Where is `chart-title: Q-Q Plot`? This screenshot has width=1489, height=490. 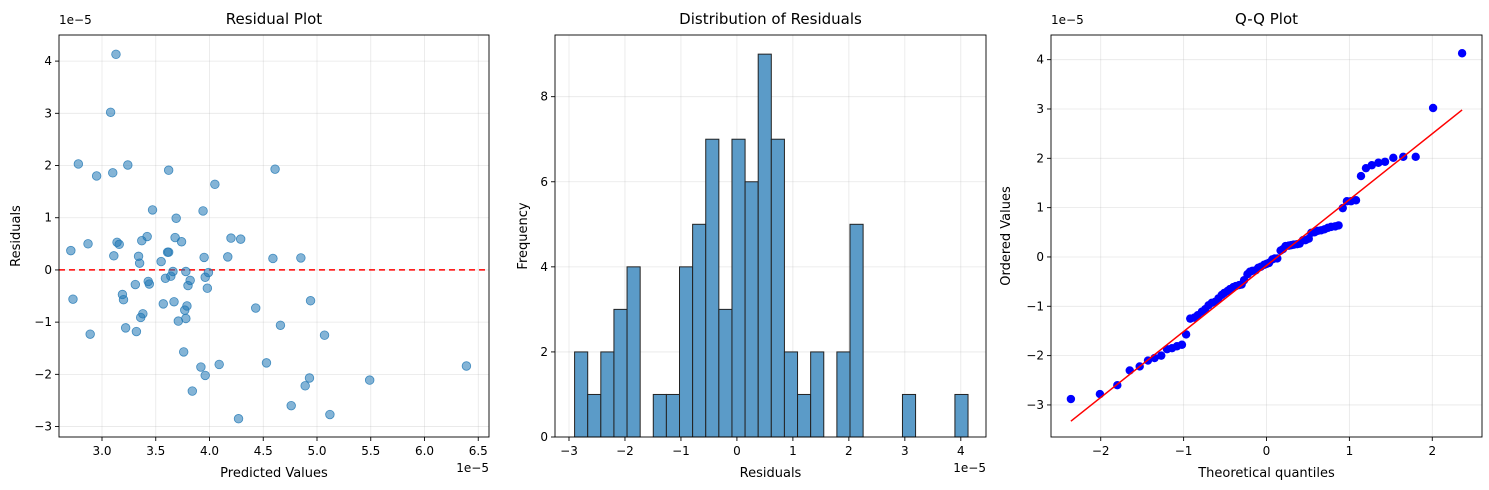
chart-title: Q-Q Plot is located at coordinates (1266, 19).